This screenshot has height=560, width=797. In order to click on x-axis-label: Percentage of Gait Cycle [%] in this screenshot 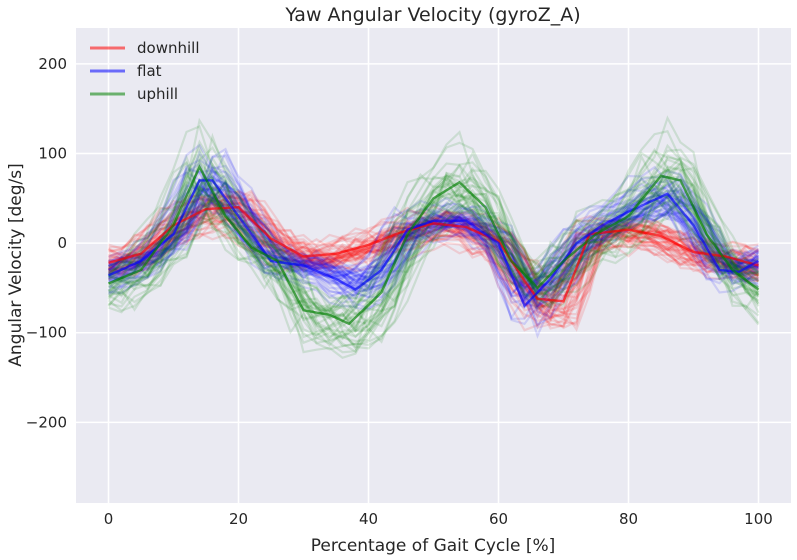, I will do `click(433, 546)`.